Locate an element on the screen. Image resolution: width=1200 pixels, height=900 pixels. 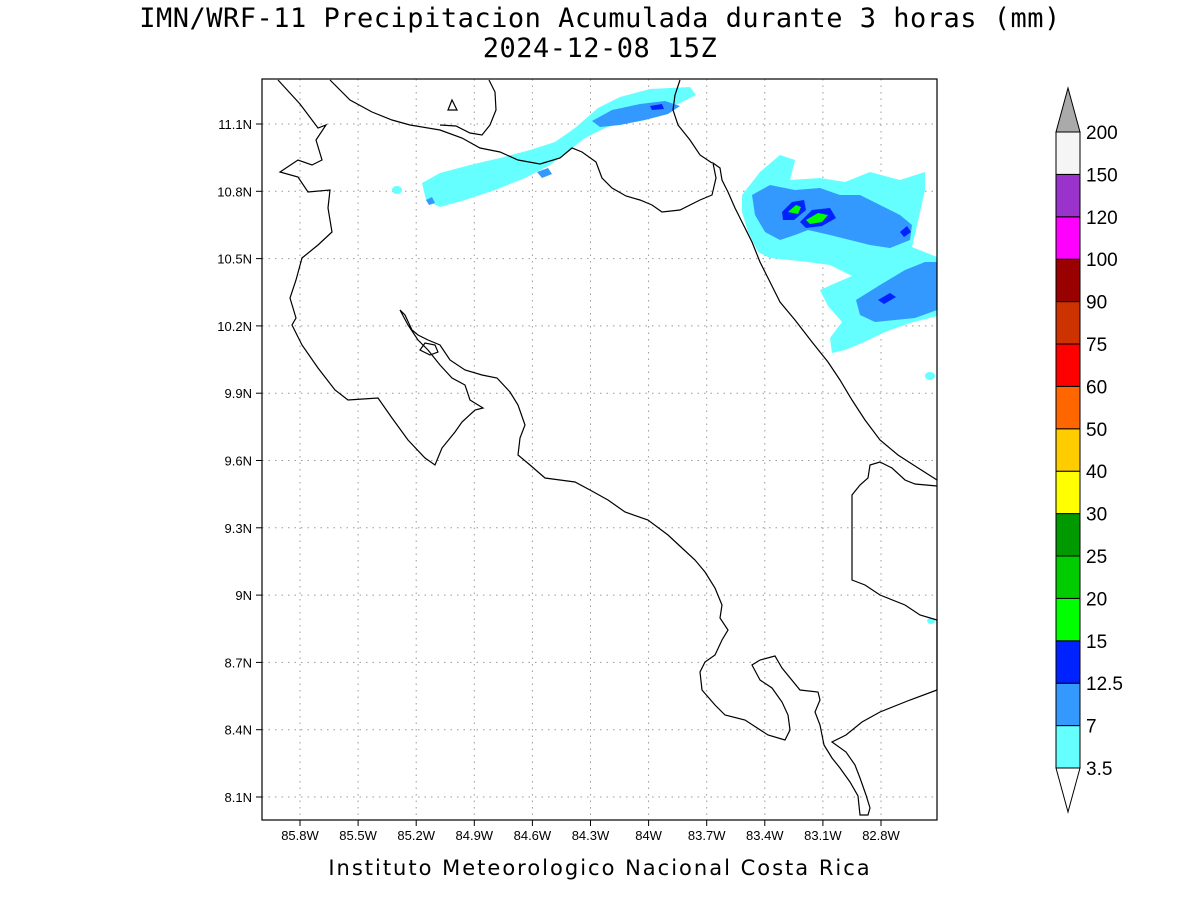
colorbar-level-label: 25 is located at coordinates (1096, 557).